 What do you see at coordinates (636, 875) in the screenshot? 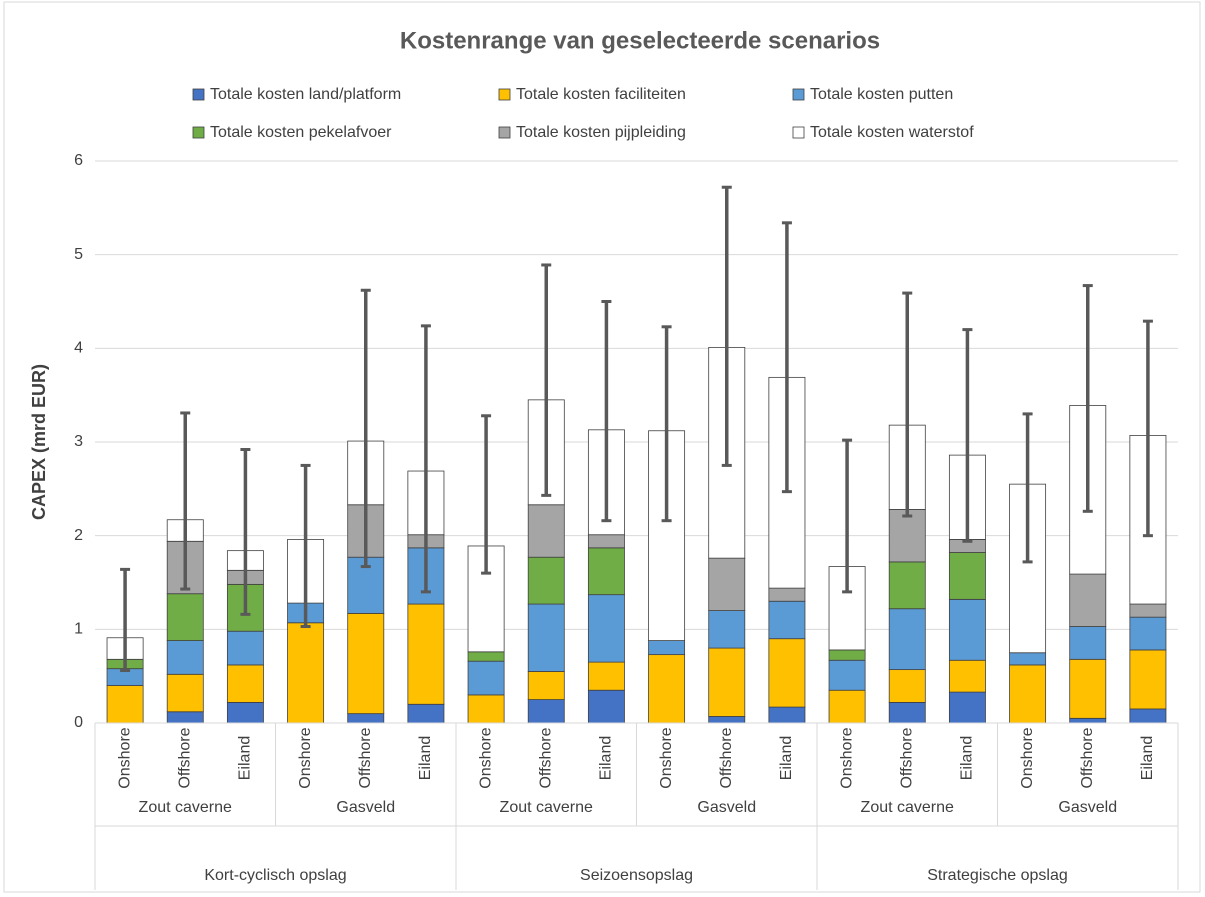
I see `supergroup-label: Seizoensopslag` at bounding box center [636, 875].